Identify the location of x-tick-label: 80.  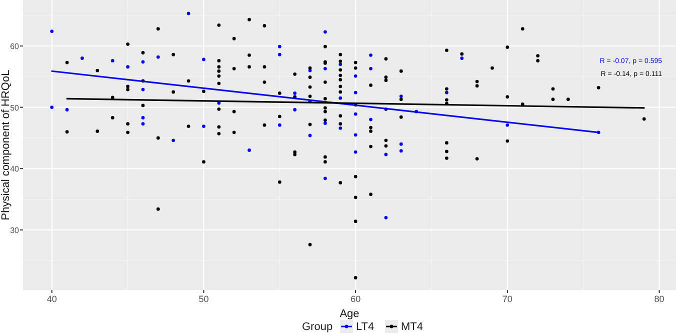
(659, 299).